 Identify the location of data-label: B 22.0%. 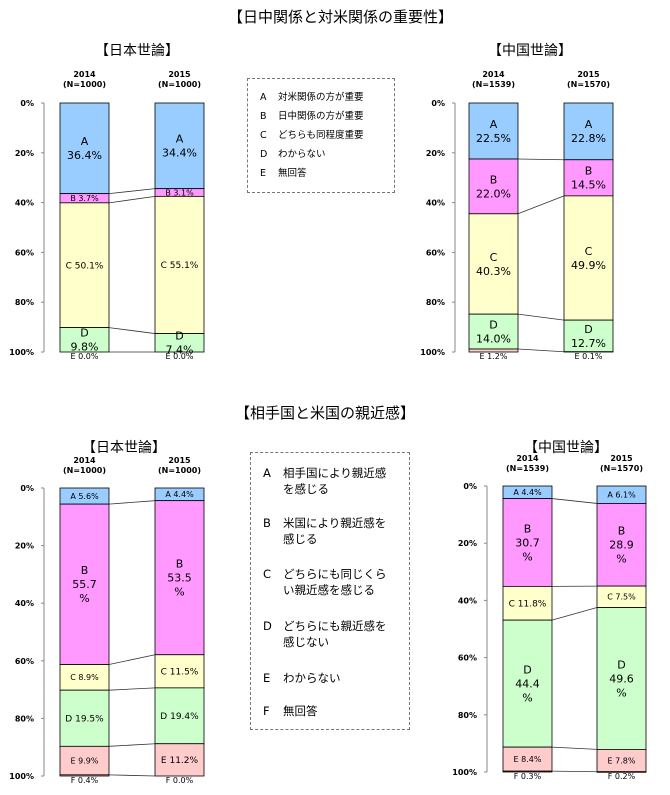
(493, 186).